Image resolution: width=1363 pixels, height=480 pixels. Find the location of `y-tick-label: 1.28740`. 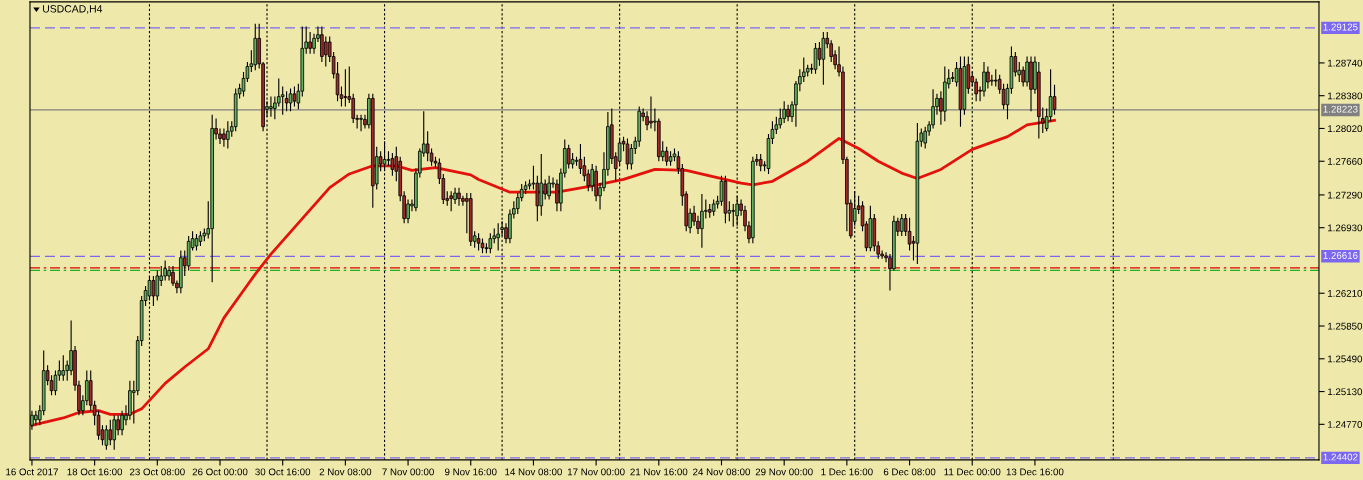

y-tick-label: 1.28740 is located at coordinates (1345, 63).